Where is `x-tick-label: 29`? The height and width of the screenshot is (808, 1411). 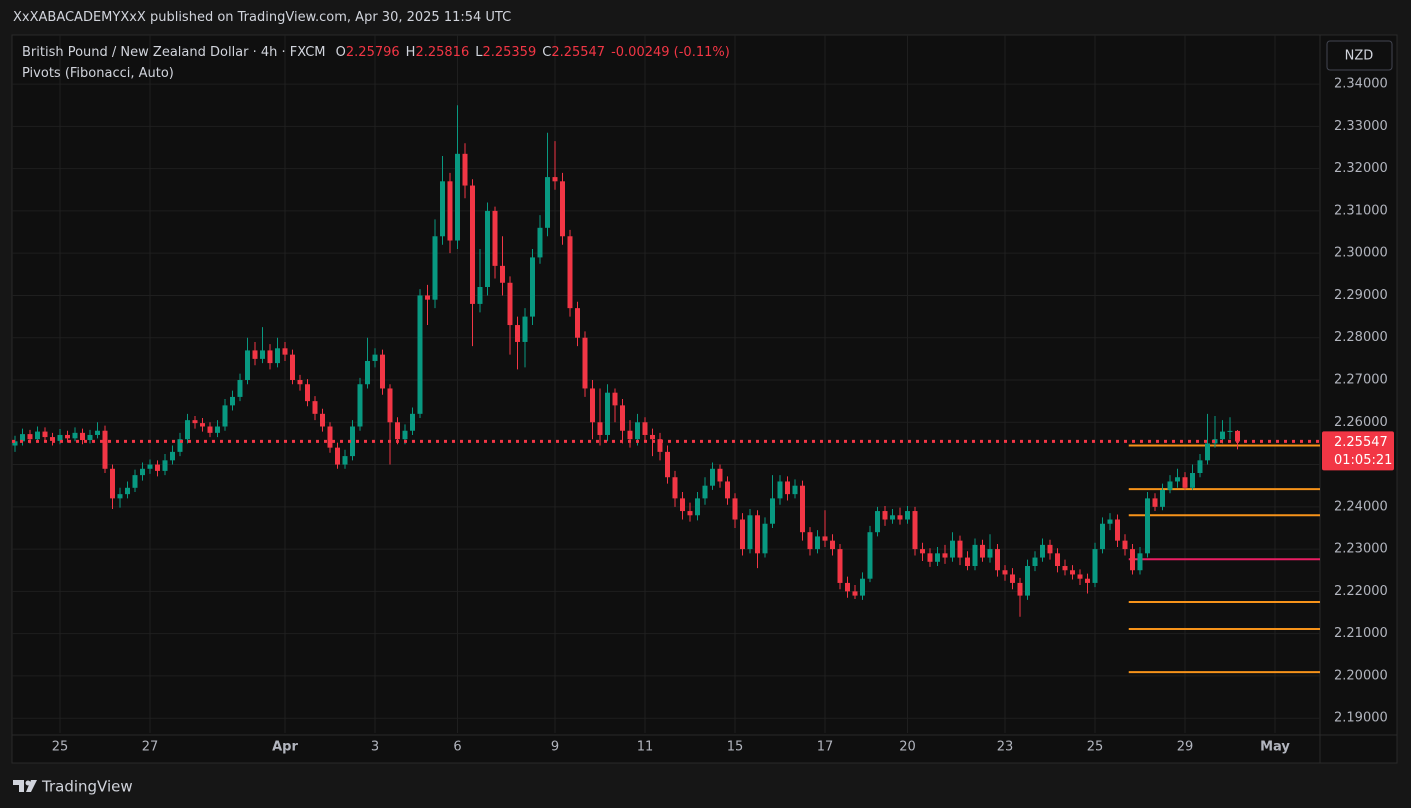
x-tick-label: 29 is located at coordinates (1185, 747).